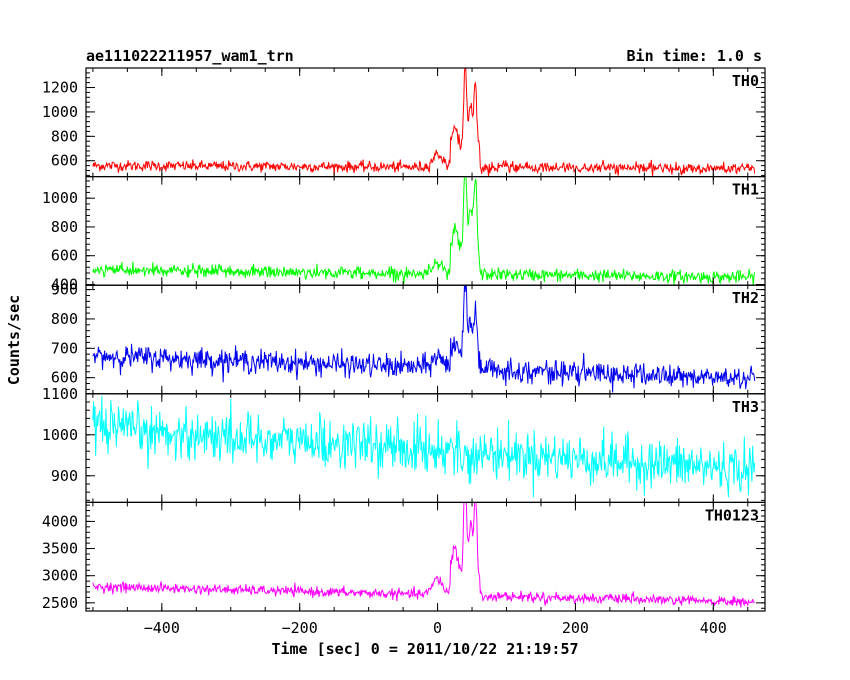 This screenshot has height=680, width=850. What do you see at coordinates (745, 81) in the screenshot?
I see `panel-label-th0: TH0` at bounding box center [745, 81].